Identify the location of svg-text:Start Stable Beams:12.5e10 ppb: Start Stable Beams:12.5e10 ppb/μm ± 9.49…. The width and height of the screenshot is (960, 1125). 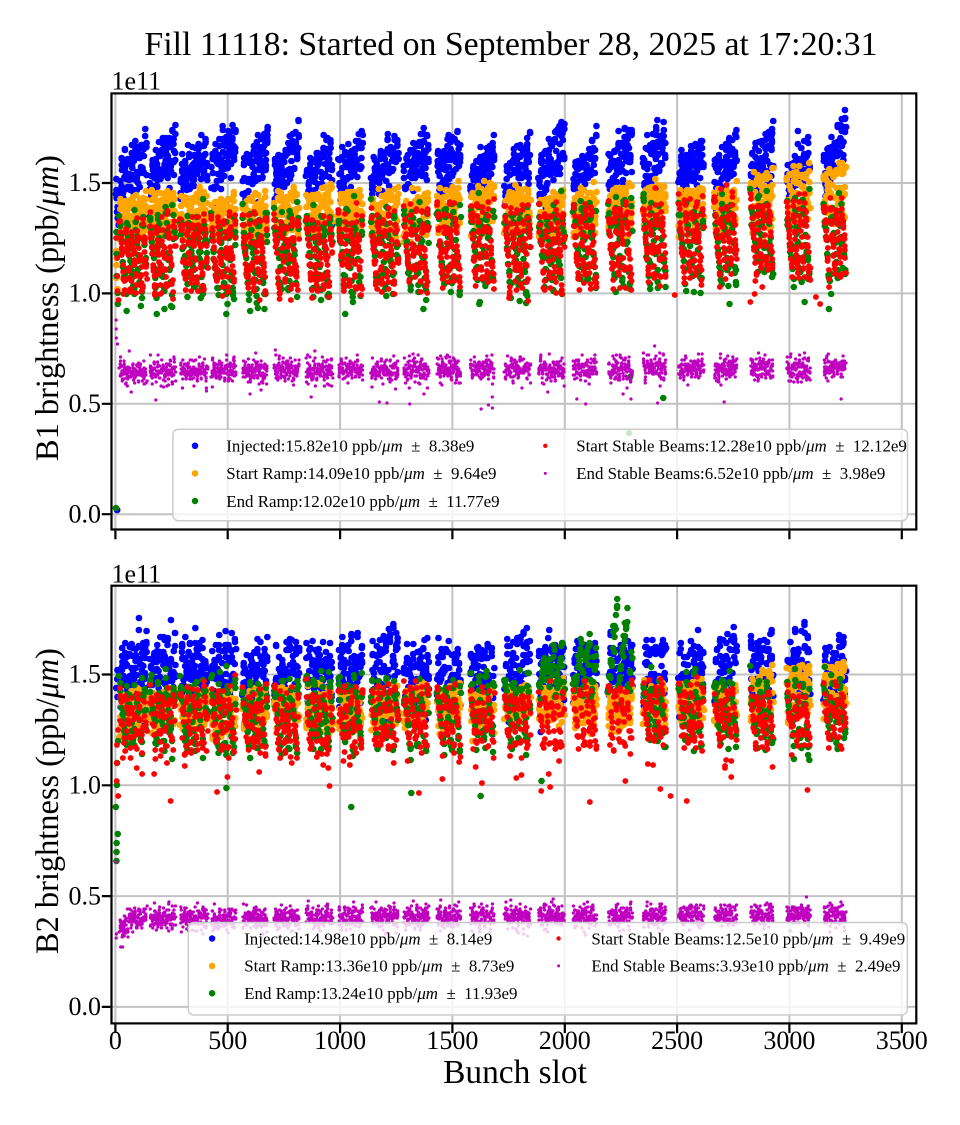
(748, 938).